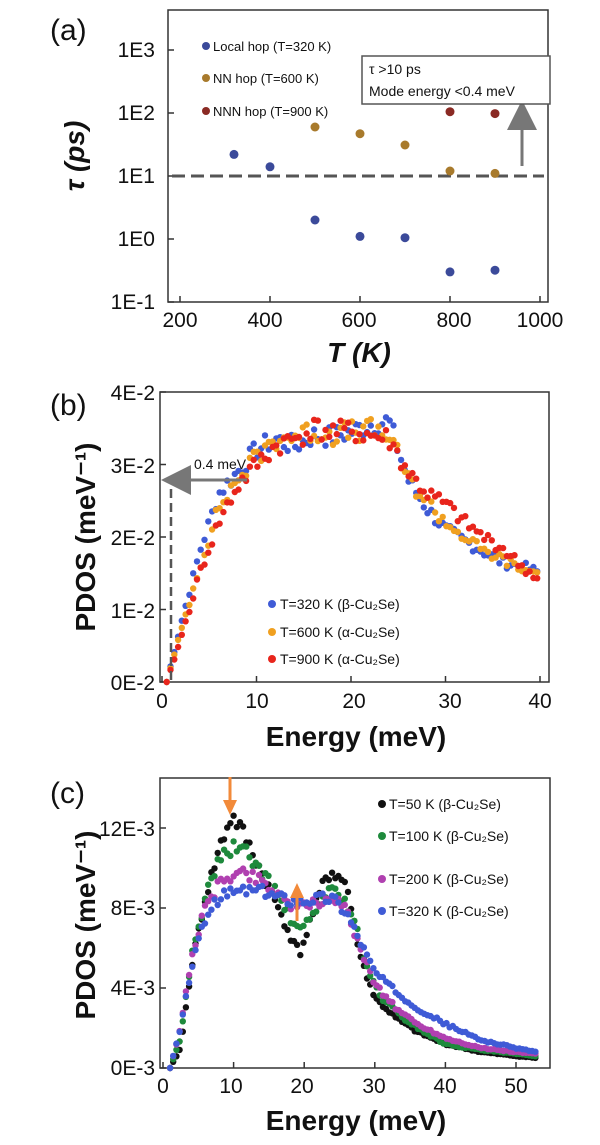  Describe the element at coordinates (136, 239) in the screenshot. I see `panel-a-ytick-2: 1E0` at that location.